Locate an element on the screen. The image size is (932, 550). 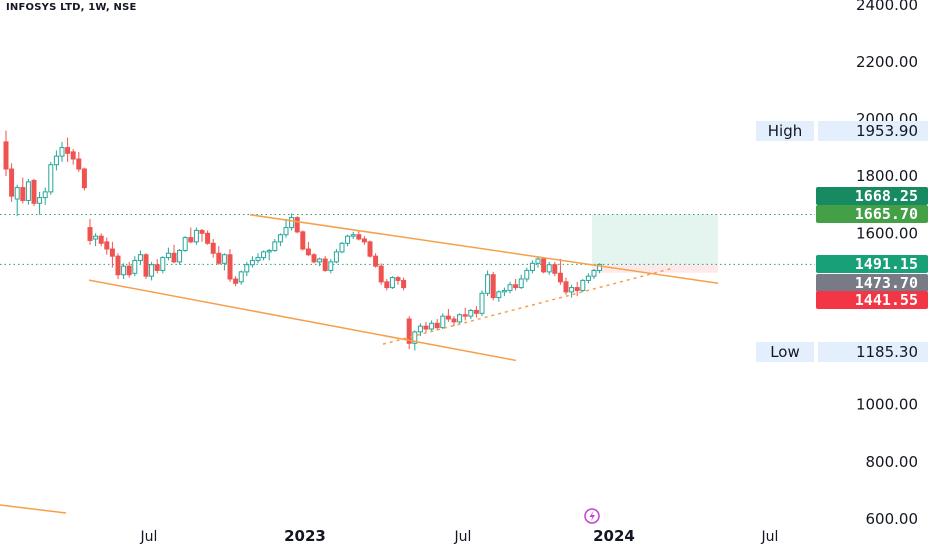
time-axis: Jul 2023 Jul 2024 Jul is located at coordinates (459, 536).